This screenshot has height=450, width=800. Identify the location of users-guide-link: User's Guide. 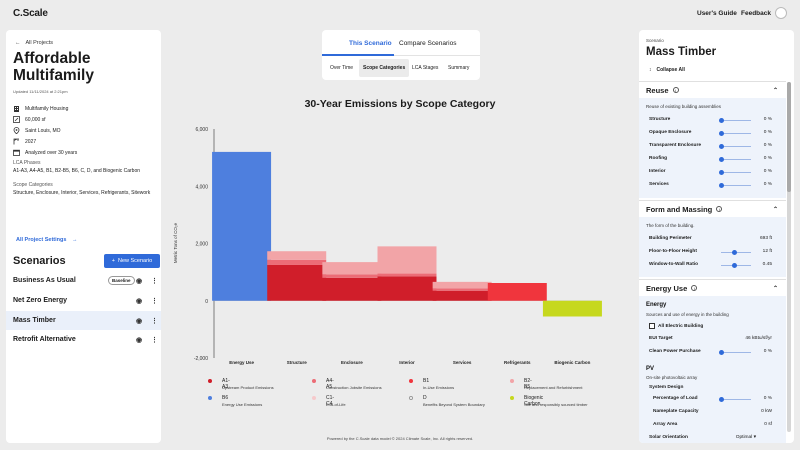
(717, 13).